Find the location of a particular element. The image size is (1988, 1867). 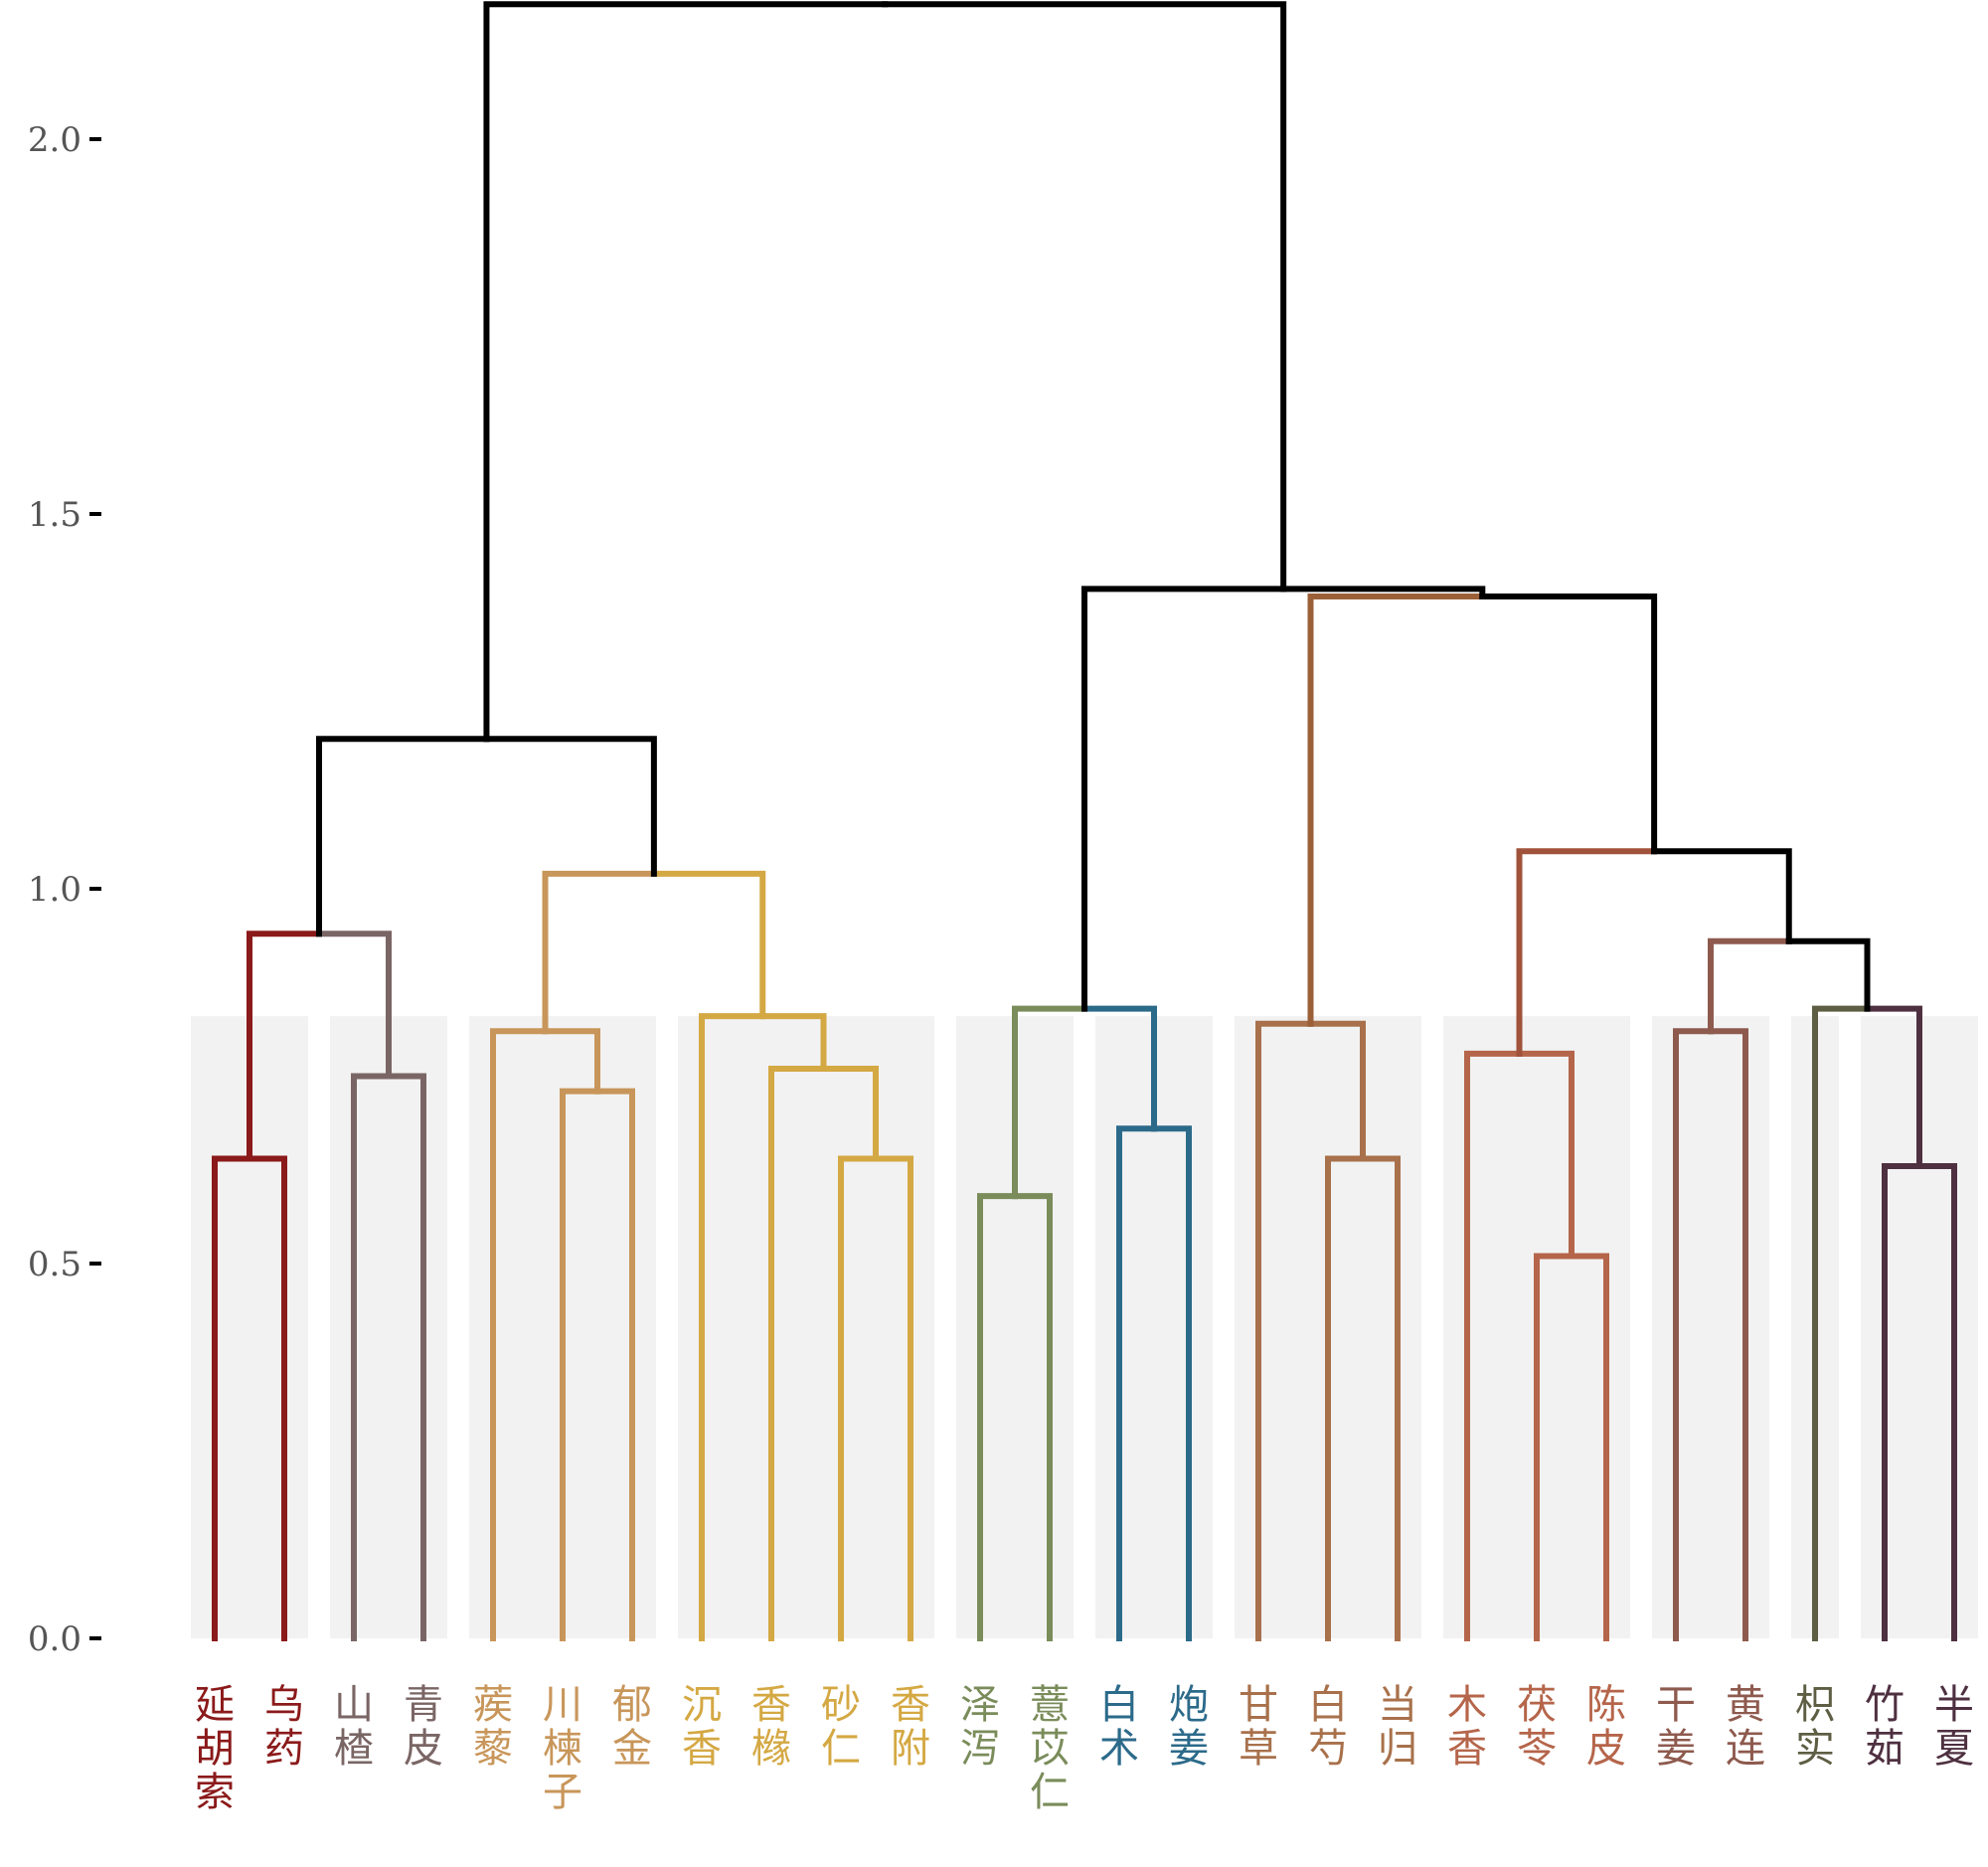

leaf-label-1: 乌药 is located at coordinates (284, 1727).